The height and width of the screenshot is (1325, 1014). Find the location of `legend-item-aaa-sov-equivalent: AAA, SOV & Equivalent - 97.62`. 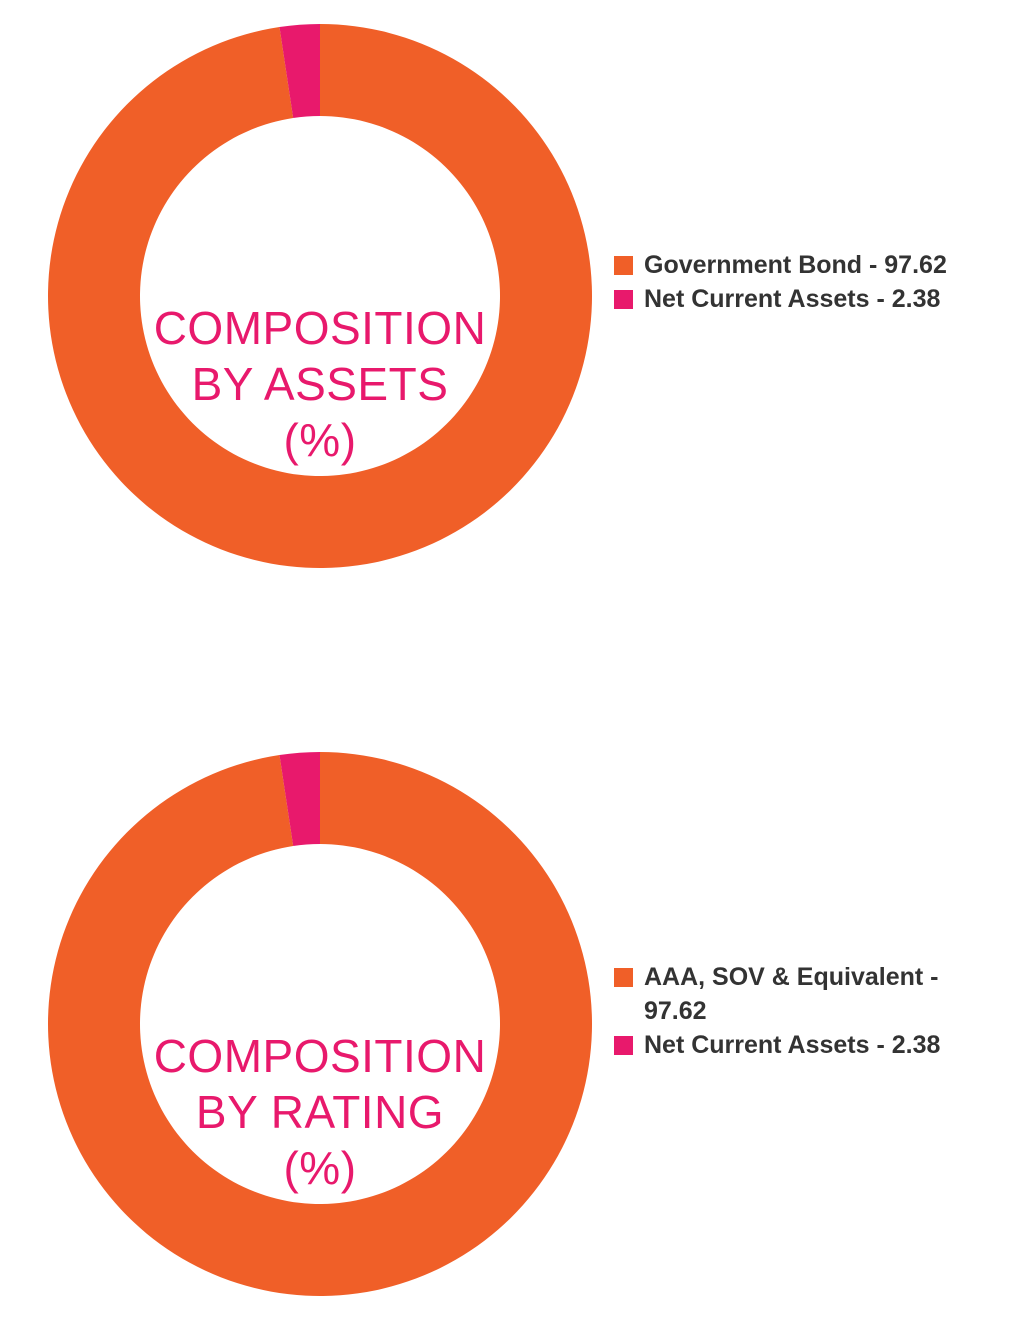

legend-item-aaa-sov-equivalent: AAA, SOV & Equivalent - 97.62 is located at coordinates (804, 994).